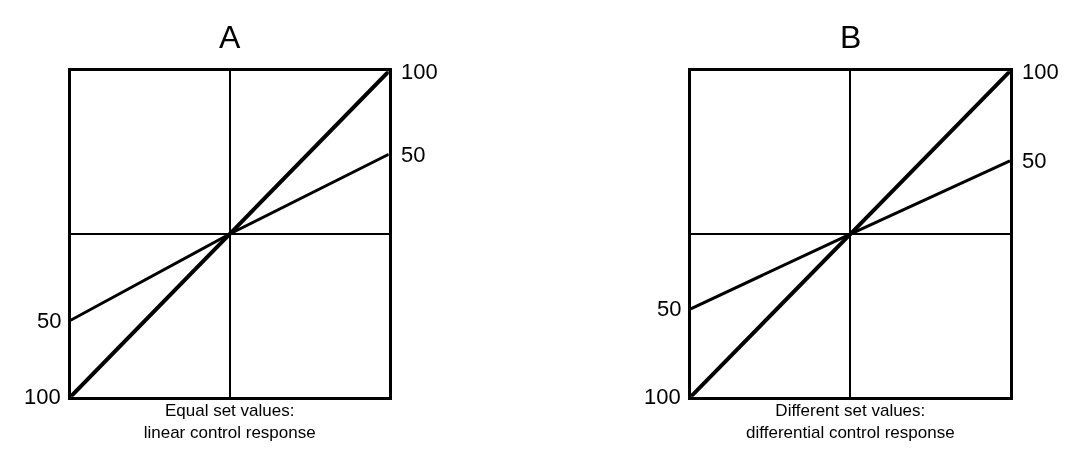 The width and height of the screenshot is (1086, 469). What do you see at coordinates (229, 422) in the screenshot?
I see `x-axis-title: Equal set values: linear control response` at bounding box center [229, 422].